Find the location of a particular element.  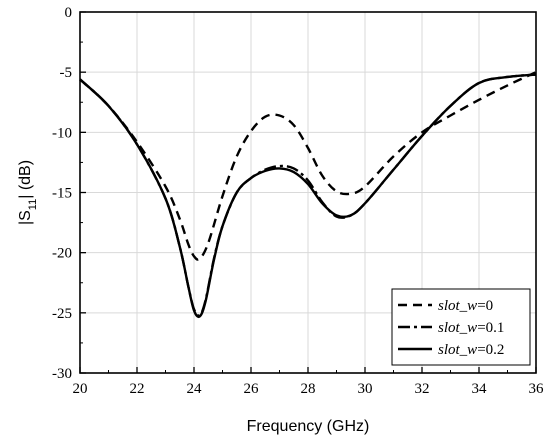

x-tick-label: 24 is located at coordinates (195, 389).